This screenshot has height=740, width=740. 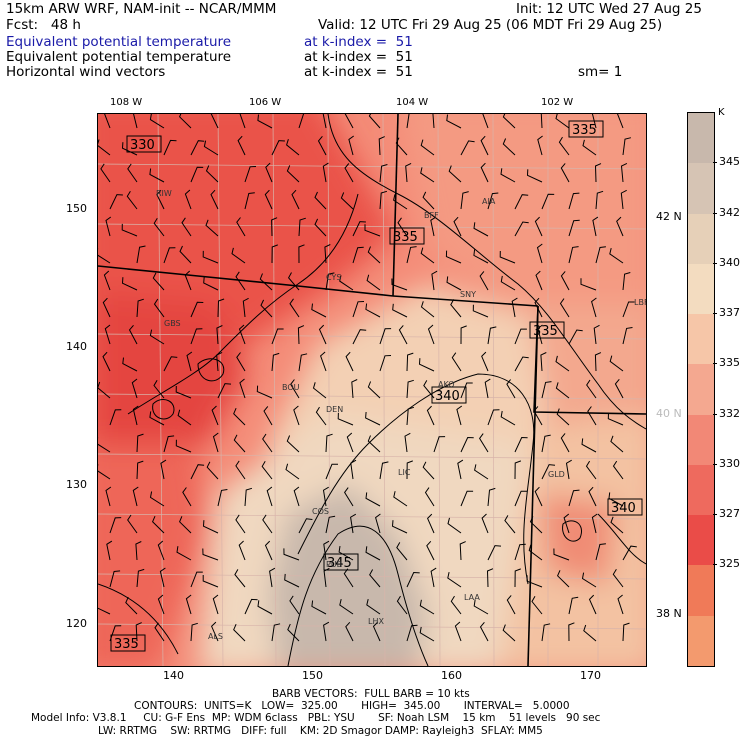 I want to click on y-tick-150: 150, so click(x=76, y=208).